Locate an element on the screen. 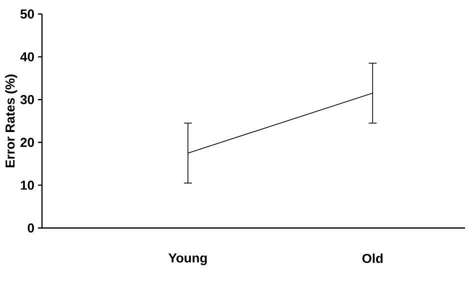 This screenshot has width=474, height=281. y-tick-label: 50 is located at coordinates (27, 14).